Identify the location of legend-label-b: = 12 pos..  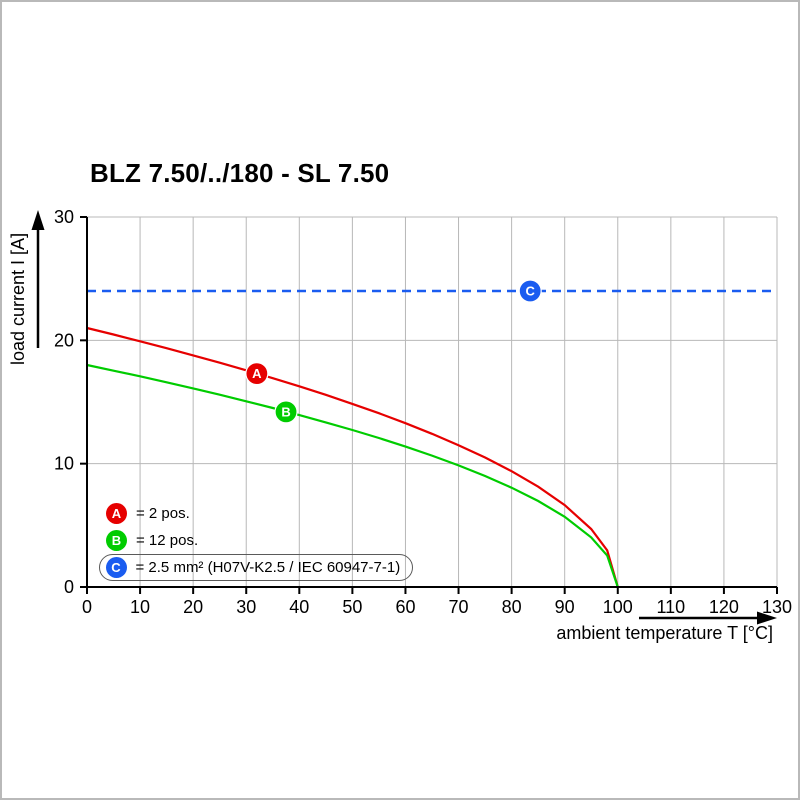
(167, 540).